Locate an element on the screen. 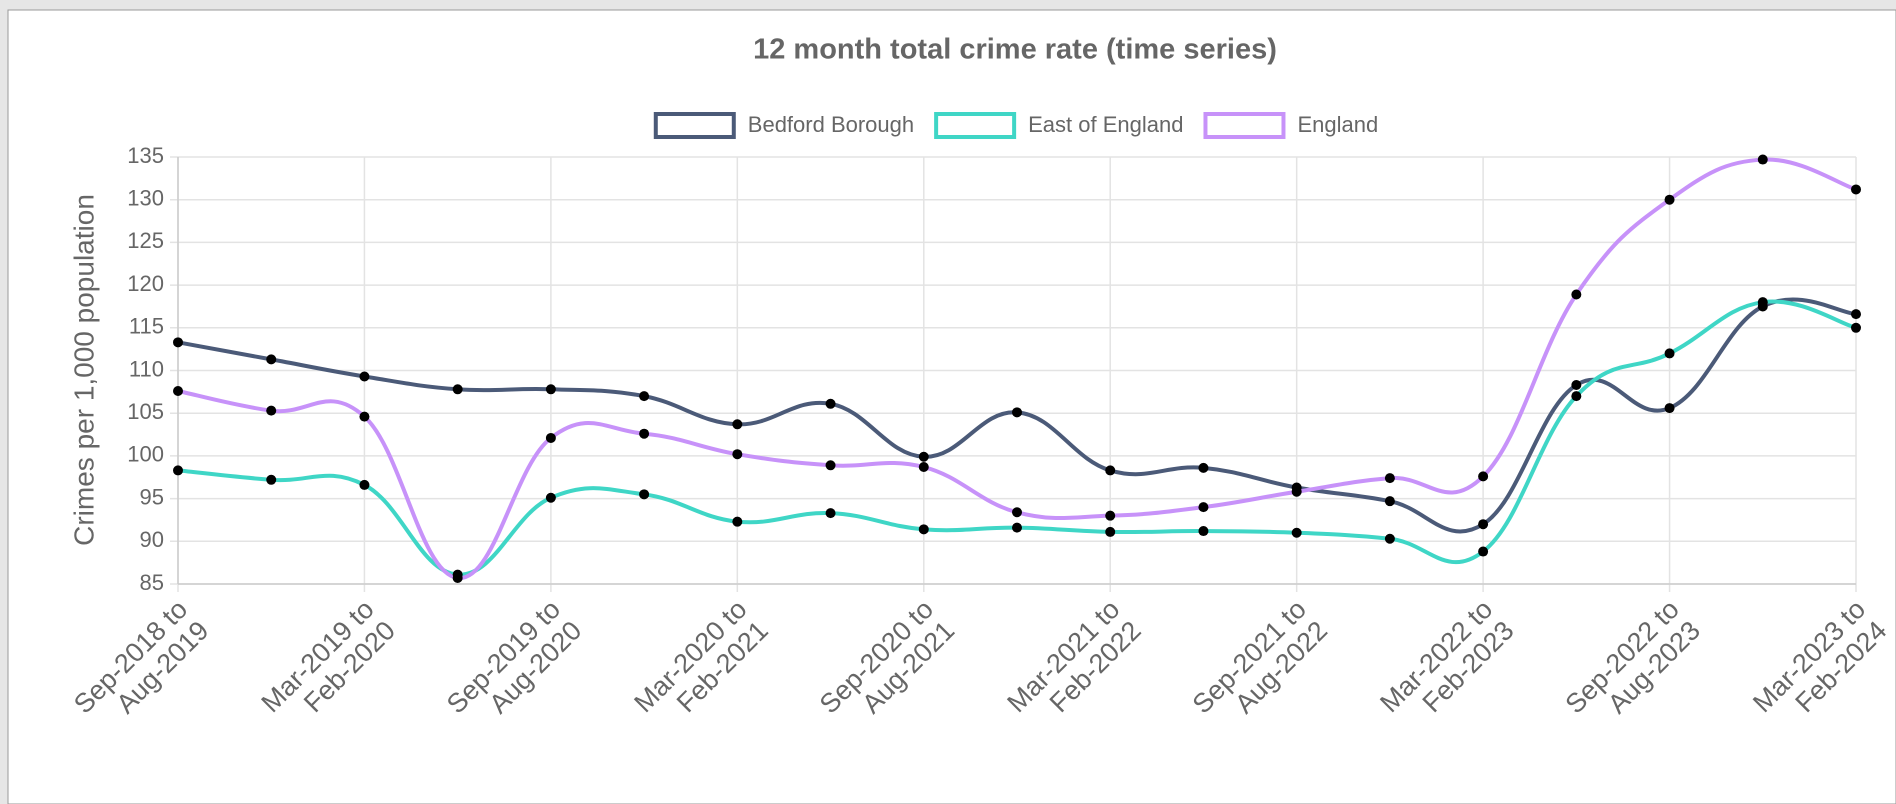  y-tick-label: 85 is located at coordinates (152, 582).